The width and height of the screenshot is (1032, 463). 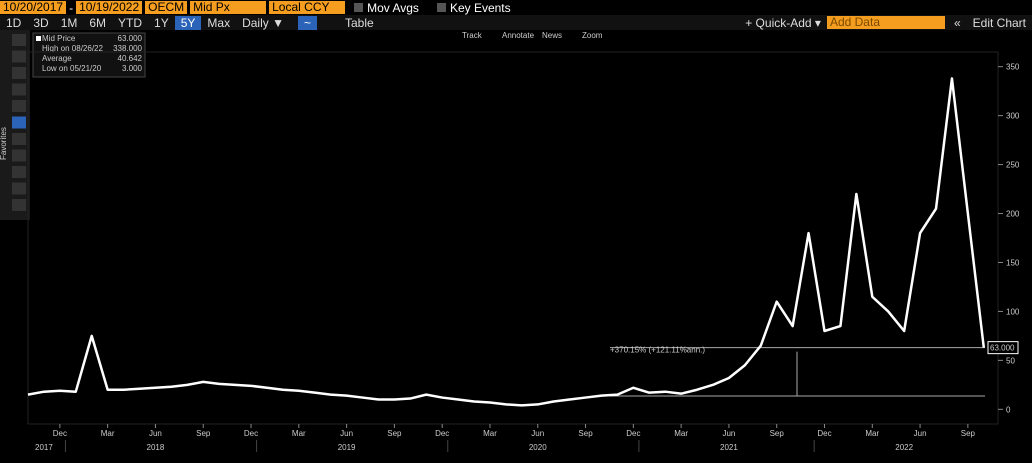 I want to click on y-tick-label: 0, so click(x=1008, y=409).